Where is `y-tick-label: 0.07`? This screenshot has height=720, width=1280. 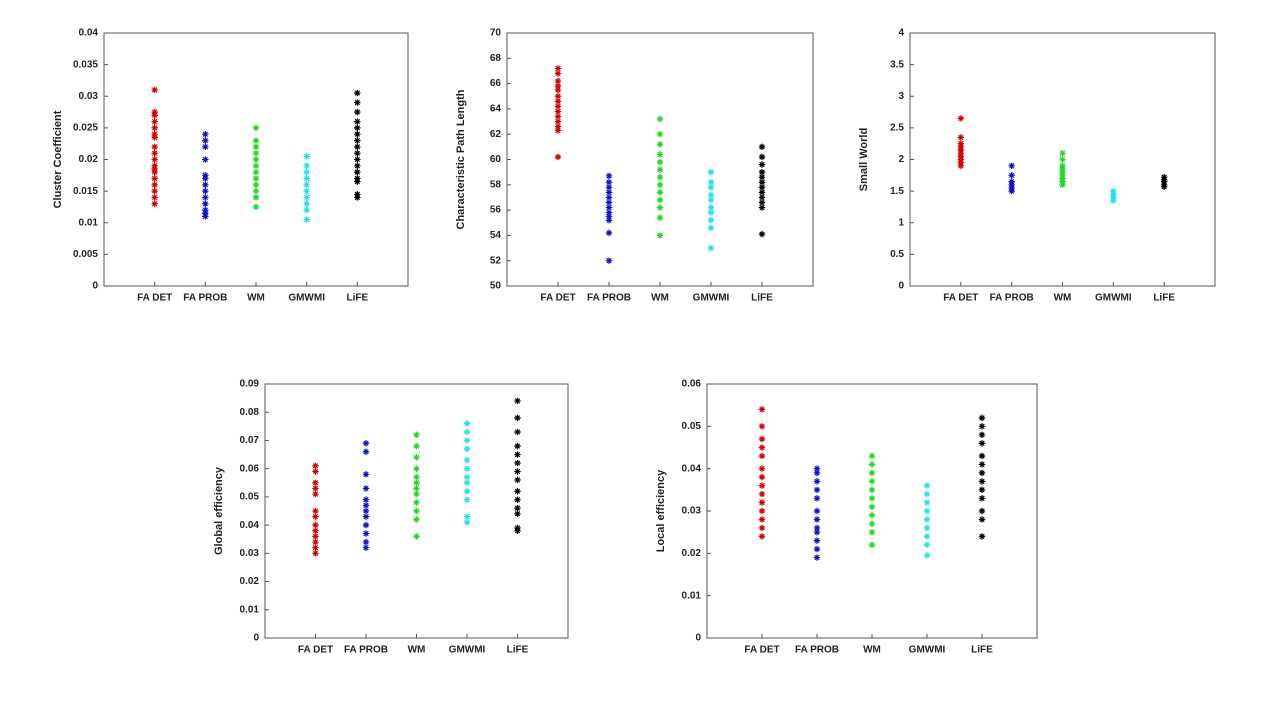
y-tick-label: 0.07 is located at coordinates (250, 440).